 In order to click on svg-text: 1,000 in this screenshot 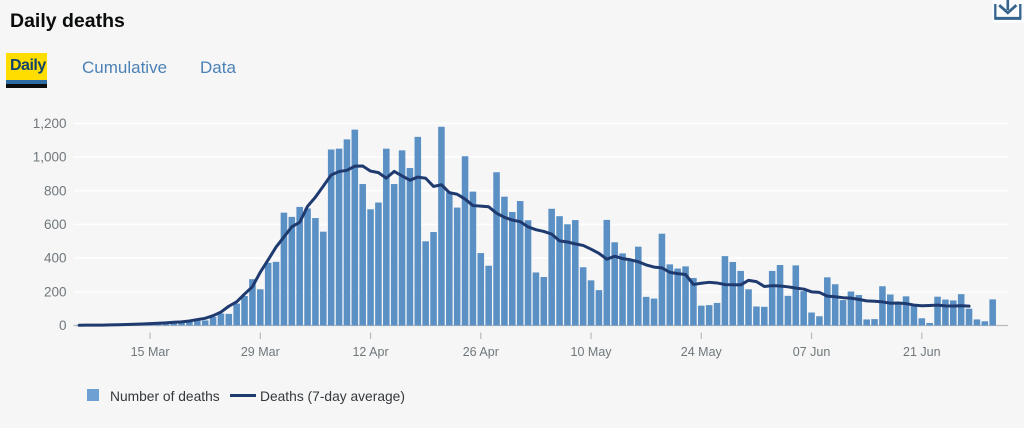, I will do `click(50, 157)`.